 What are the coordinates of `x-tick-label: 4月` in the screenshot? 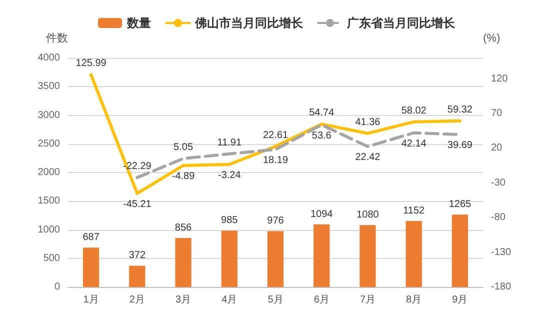 It's located at (230, 300).